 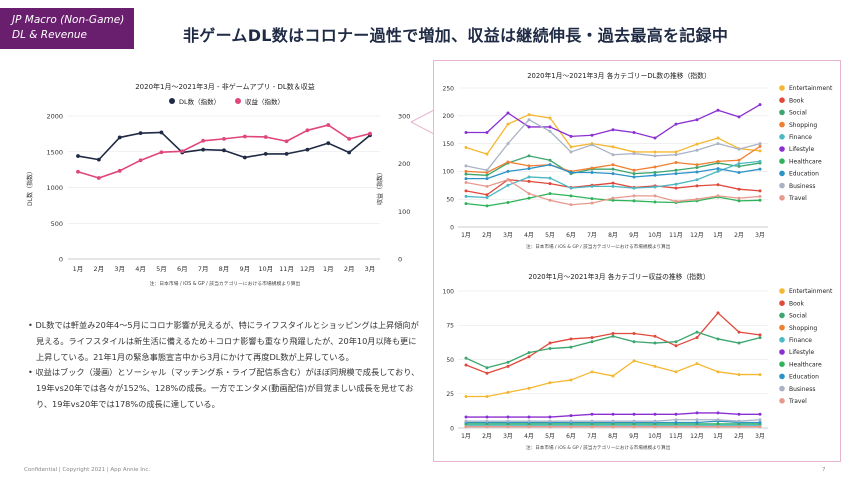 What do you see at coordinates (782, 364) in the screenshot?
I see `legend-marker-healthcare` at bounding box center [782, 364].